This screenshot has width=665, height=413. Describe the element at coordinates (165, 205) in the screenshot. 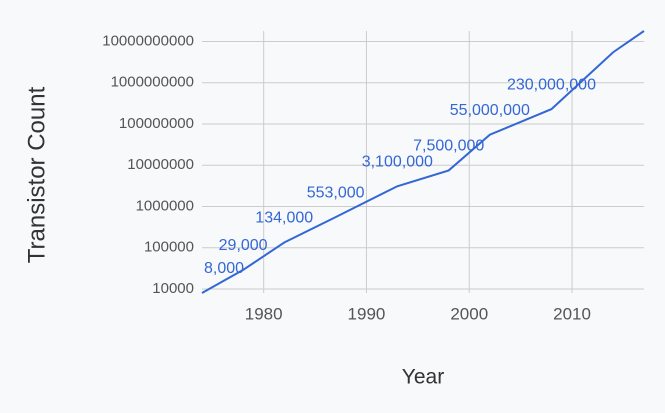

I see `y-tick-label: 1000000` at that location.